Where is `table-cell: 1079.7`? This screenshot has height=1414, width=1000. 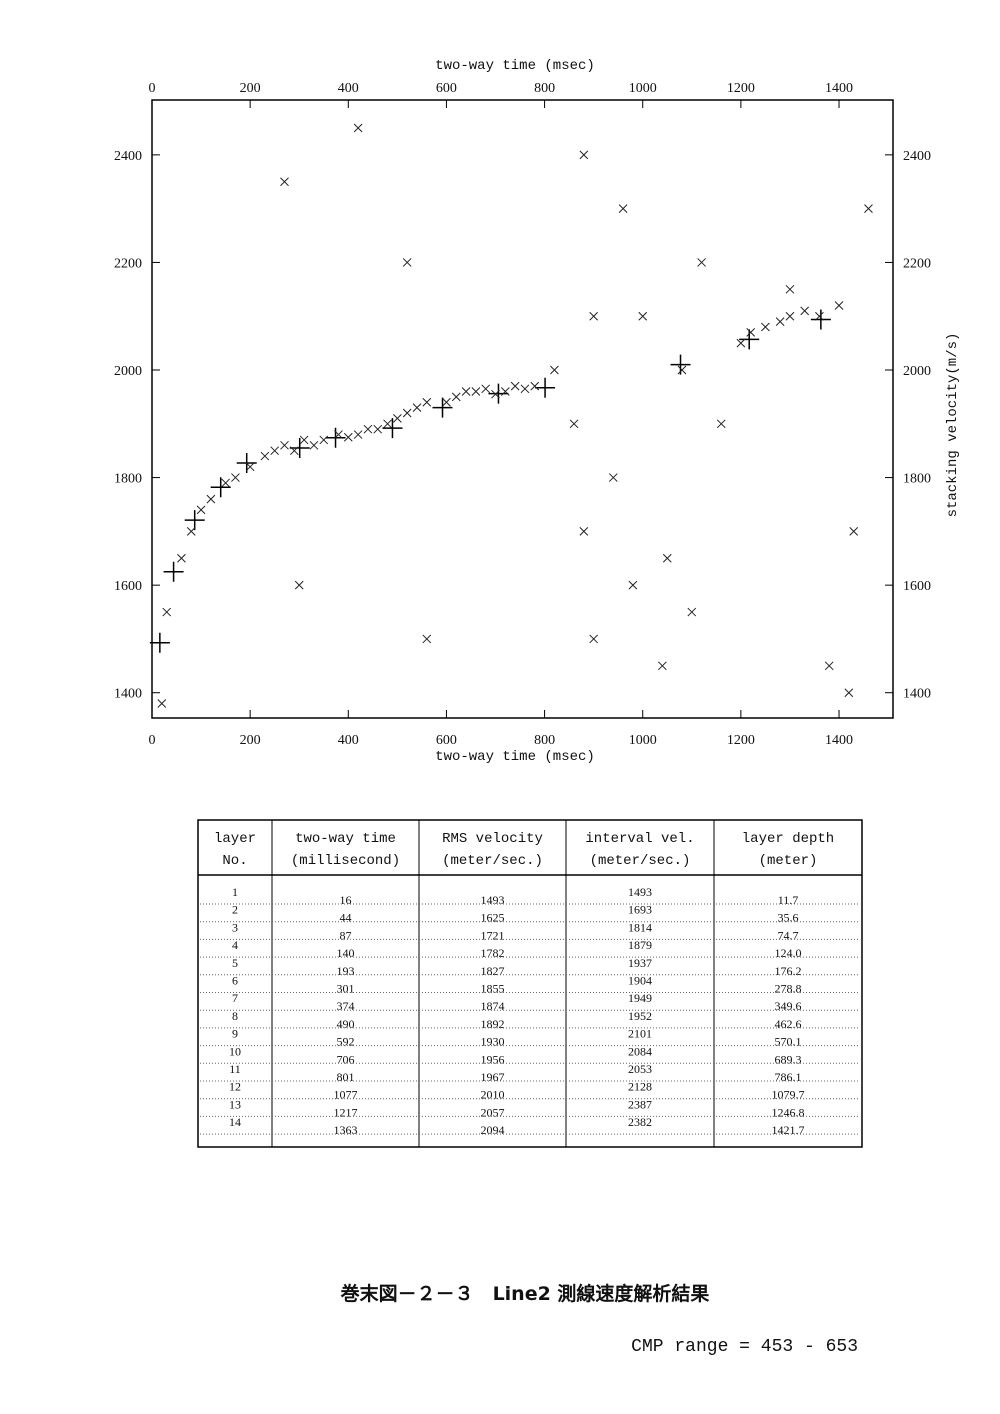
table-cell: 1079.7 is located at coordinates (788, 1095).